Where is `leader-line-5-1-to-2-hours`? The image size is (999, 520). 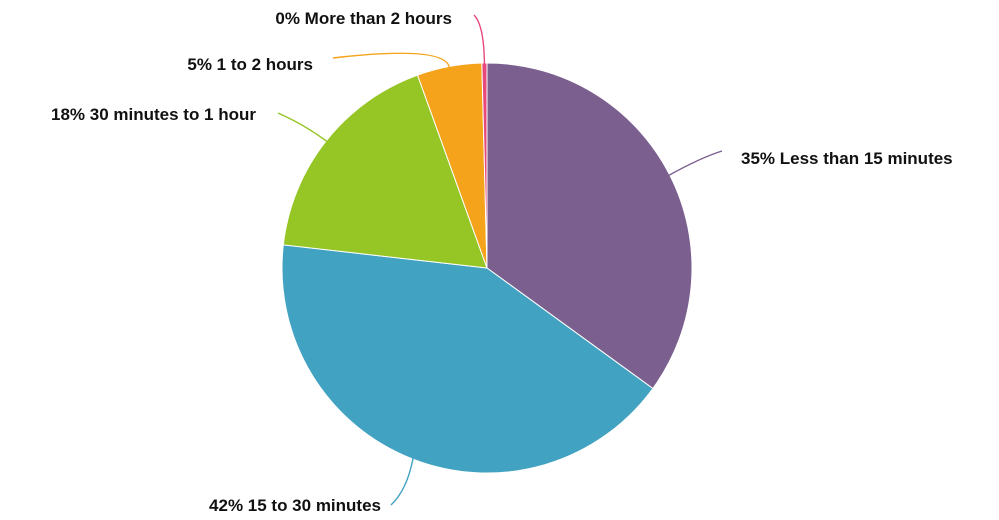
leader-line-5-1-to-2-hours is located at coordinates (391, 60).